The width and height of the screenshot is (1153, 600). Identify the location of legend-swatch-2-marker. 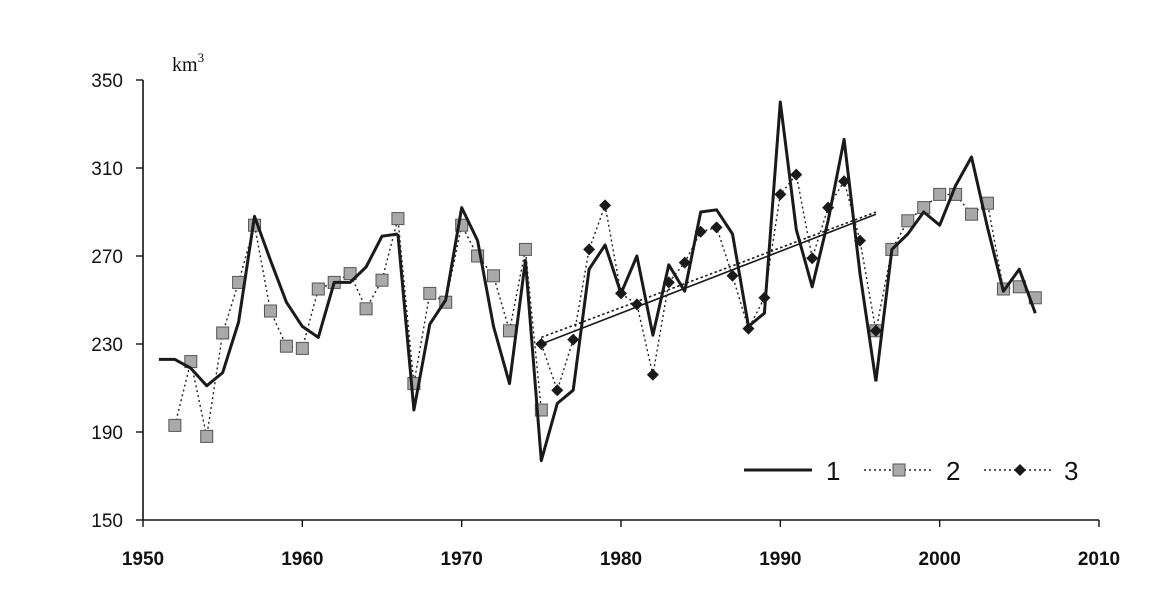
(899, 470).